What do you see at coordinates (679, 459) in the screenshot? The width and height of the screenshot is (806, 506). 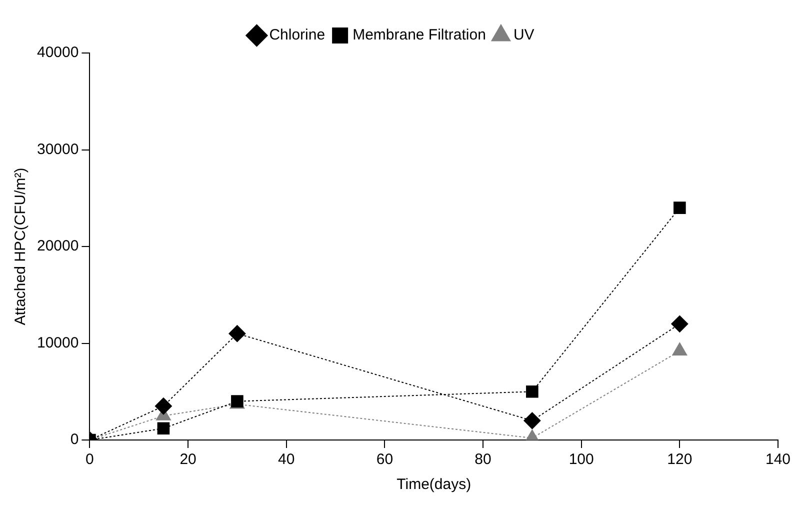 I see `x-tick-label: 120` at bounding box center [679, 459].